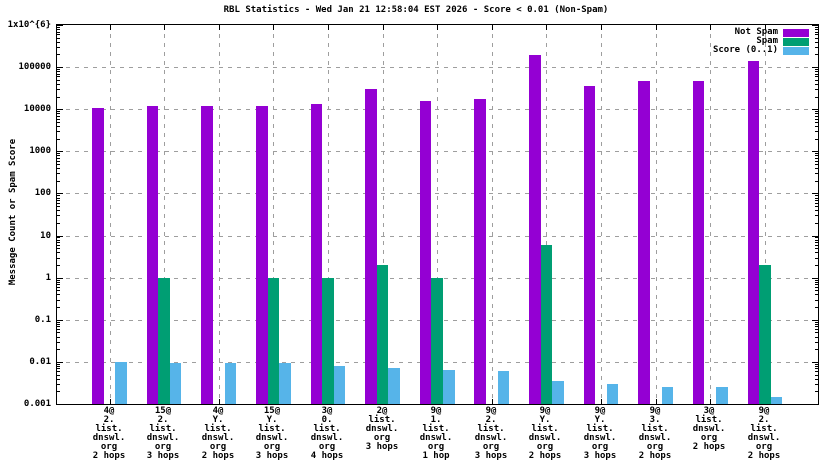 Image resolution: width=832 pixels, height=468 pixels. Describe the element at coordinates (382, 429) in the screenshot. I see `x-tick-label: 2@ list. dnswl. org 3 hops` at that location.